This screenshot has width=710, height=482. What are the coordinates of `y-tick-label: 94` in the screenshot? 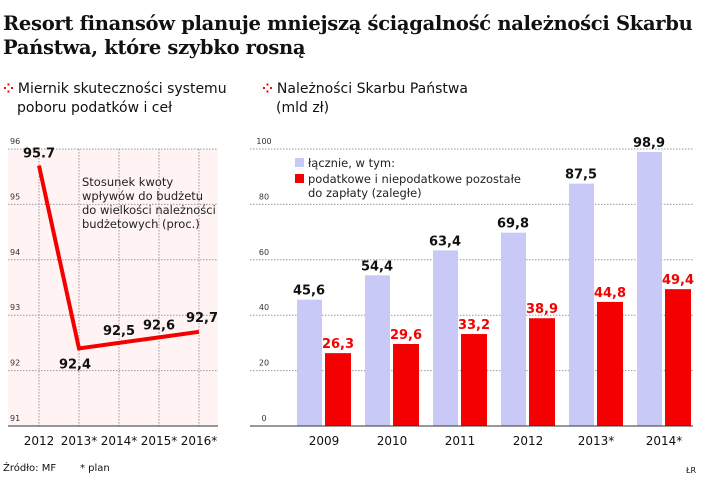 It's located at (15, 252).